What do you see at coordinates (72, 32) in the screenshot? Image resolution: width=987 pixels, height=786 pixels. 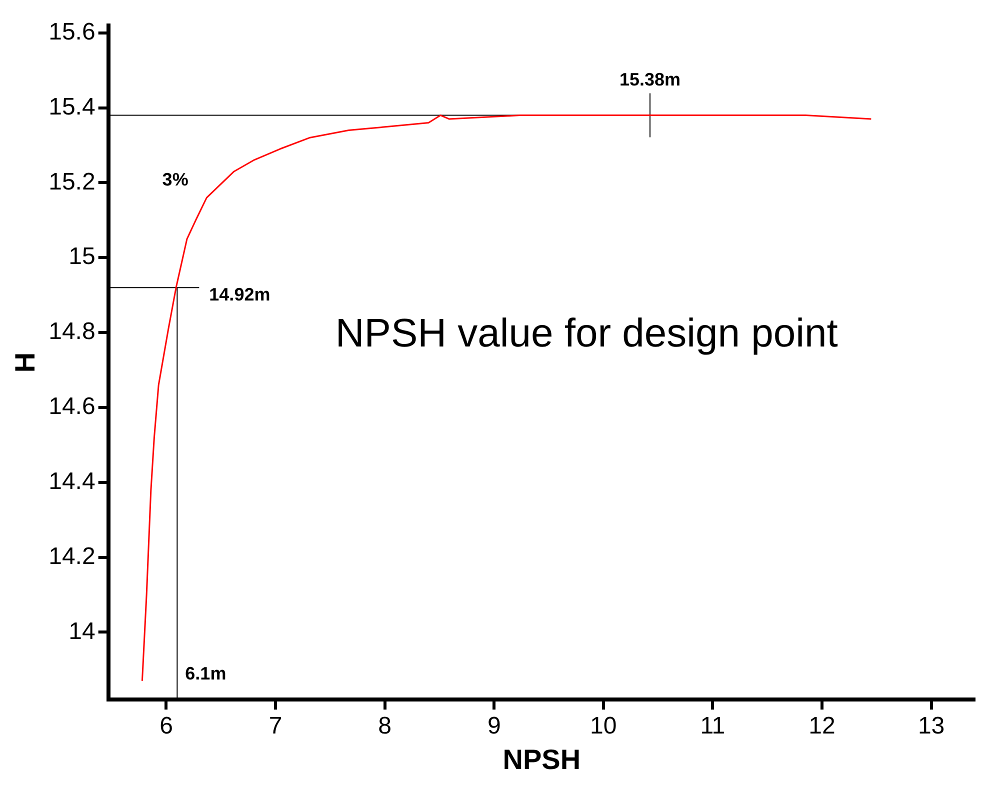 I see `y-tick-label: 15.6` at bounding box center [72, 32].